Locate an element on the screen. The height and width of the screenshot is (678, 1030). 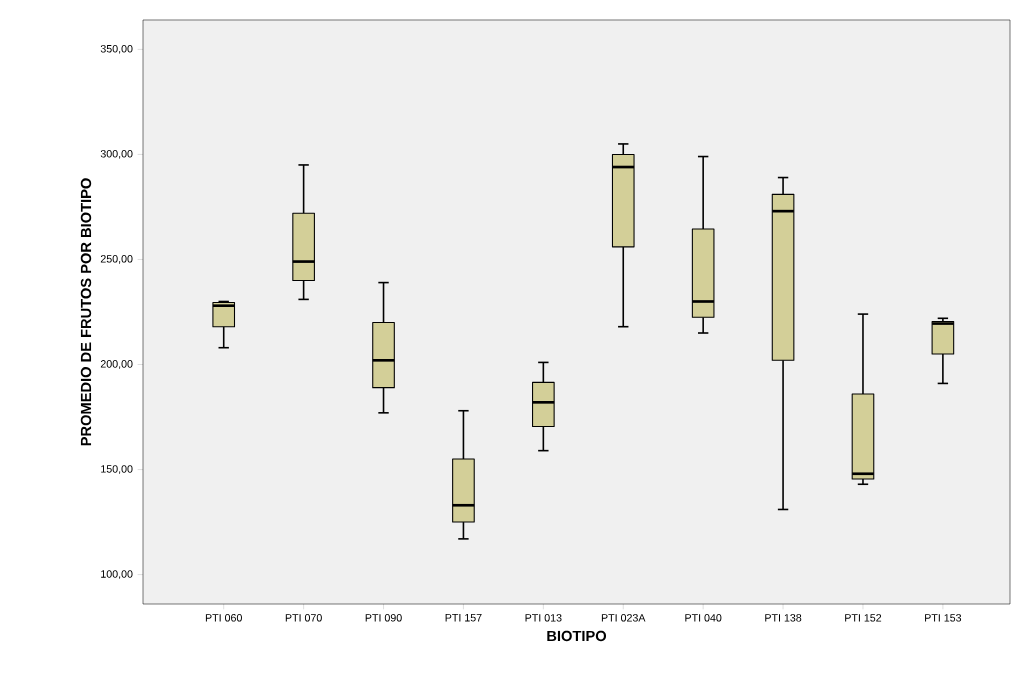
y-tick-label: 250,00 is located at coordinates (116, 259).